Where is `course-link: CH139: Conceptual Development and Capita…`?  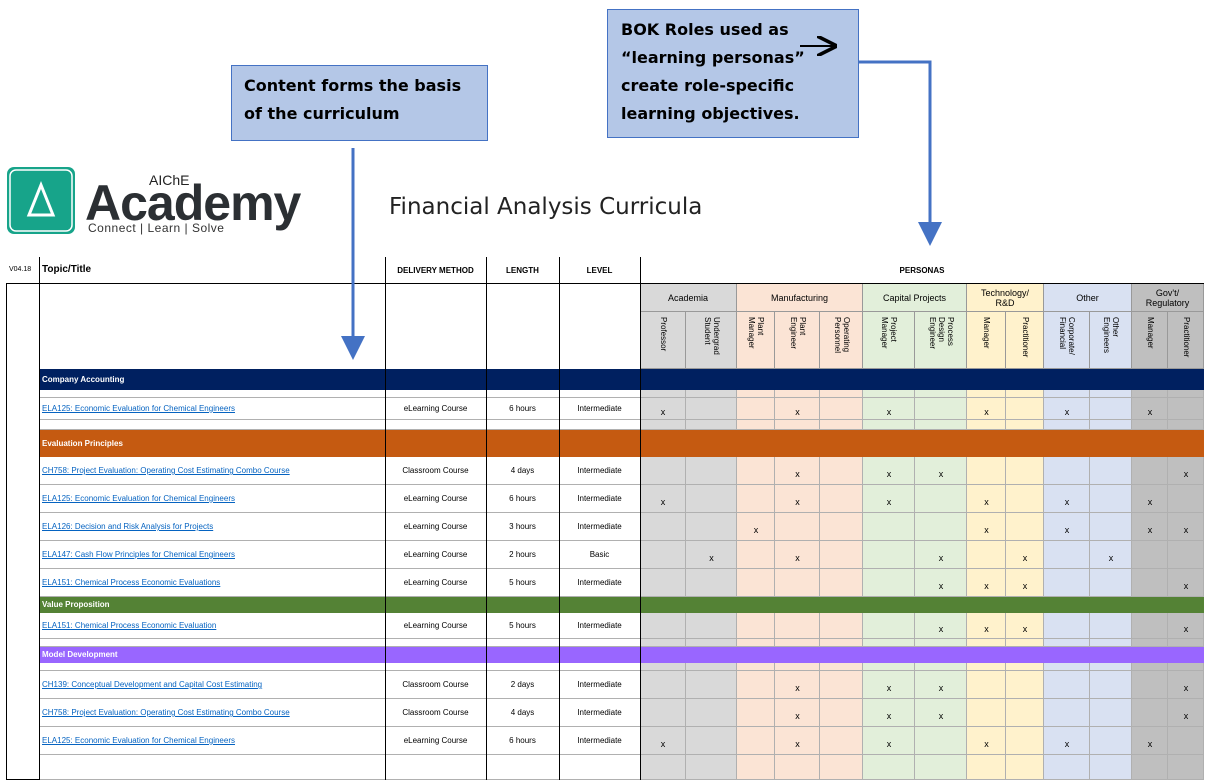 course-link: CH139: Conceptual Development and Capita… is located at coordinates (152, 684).